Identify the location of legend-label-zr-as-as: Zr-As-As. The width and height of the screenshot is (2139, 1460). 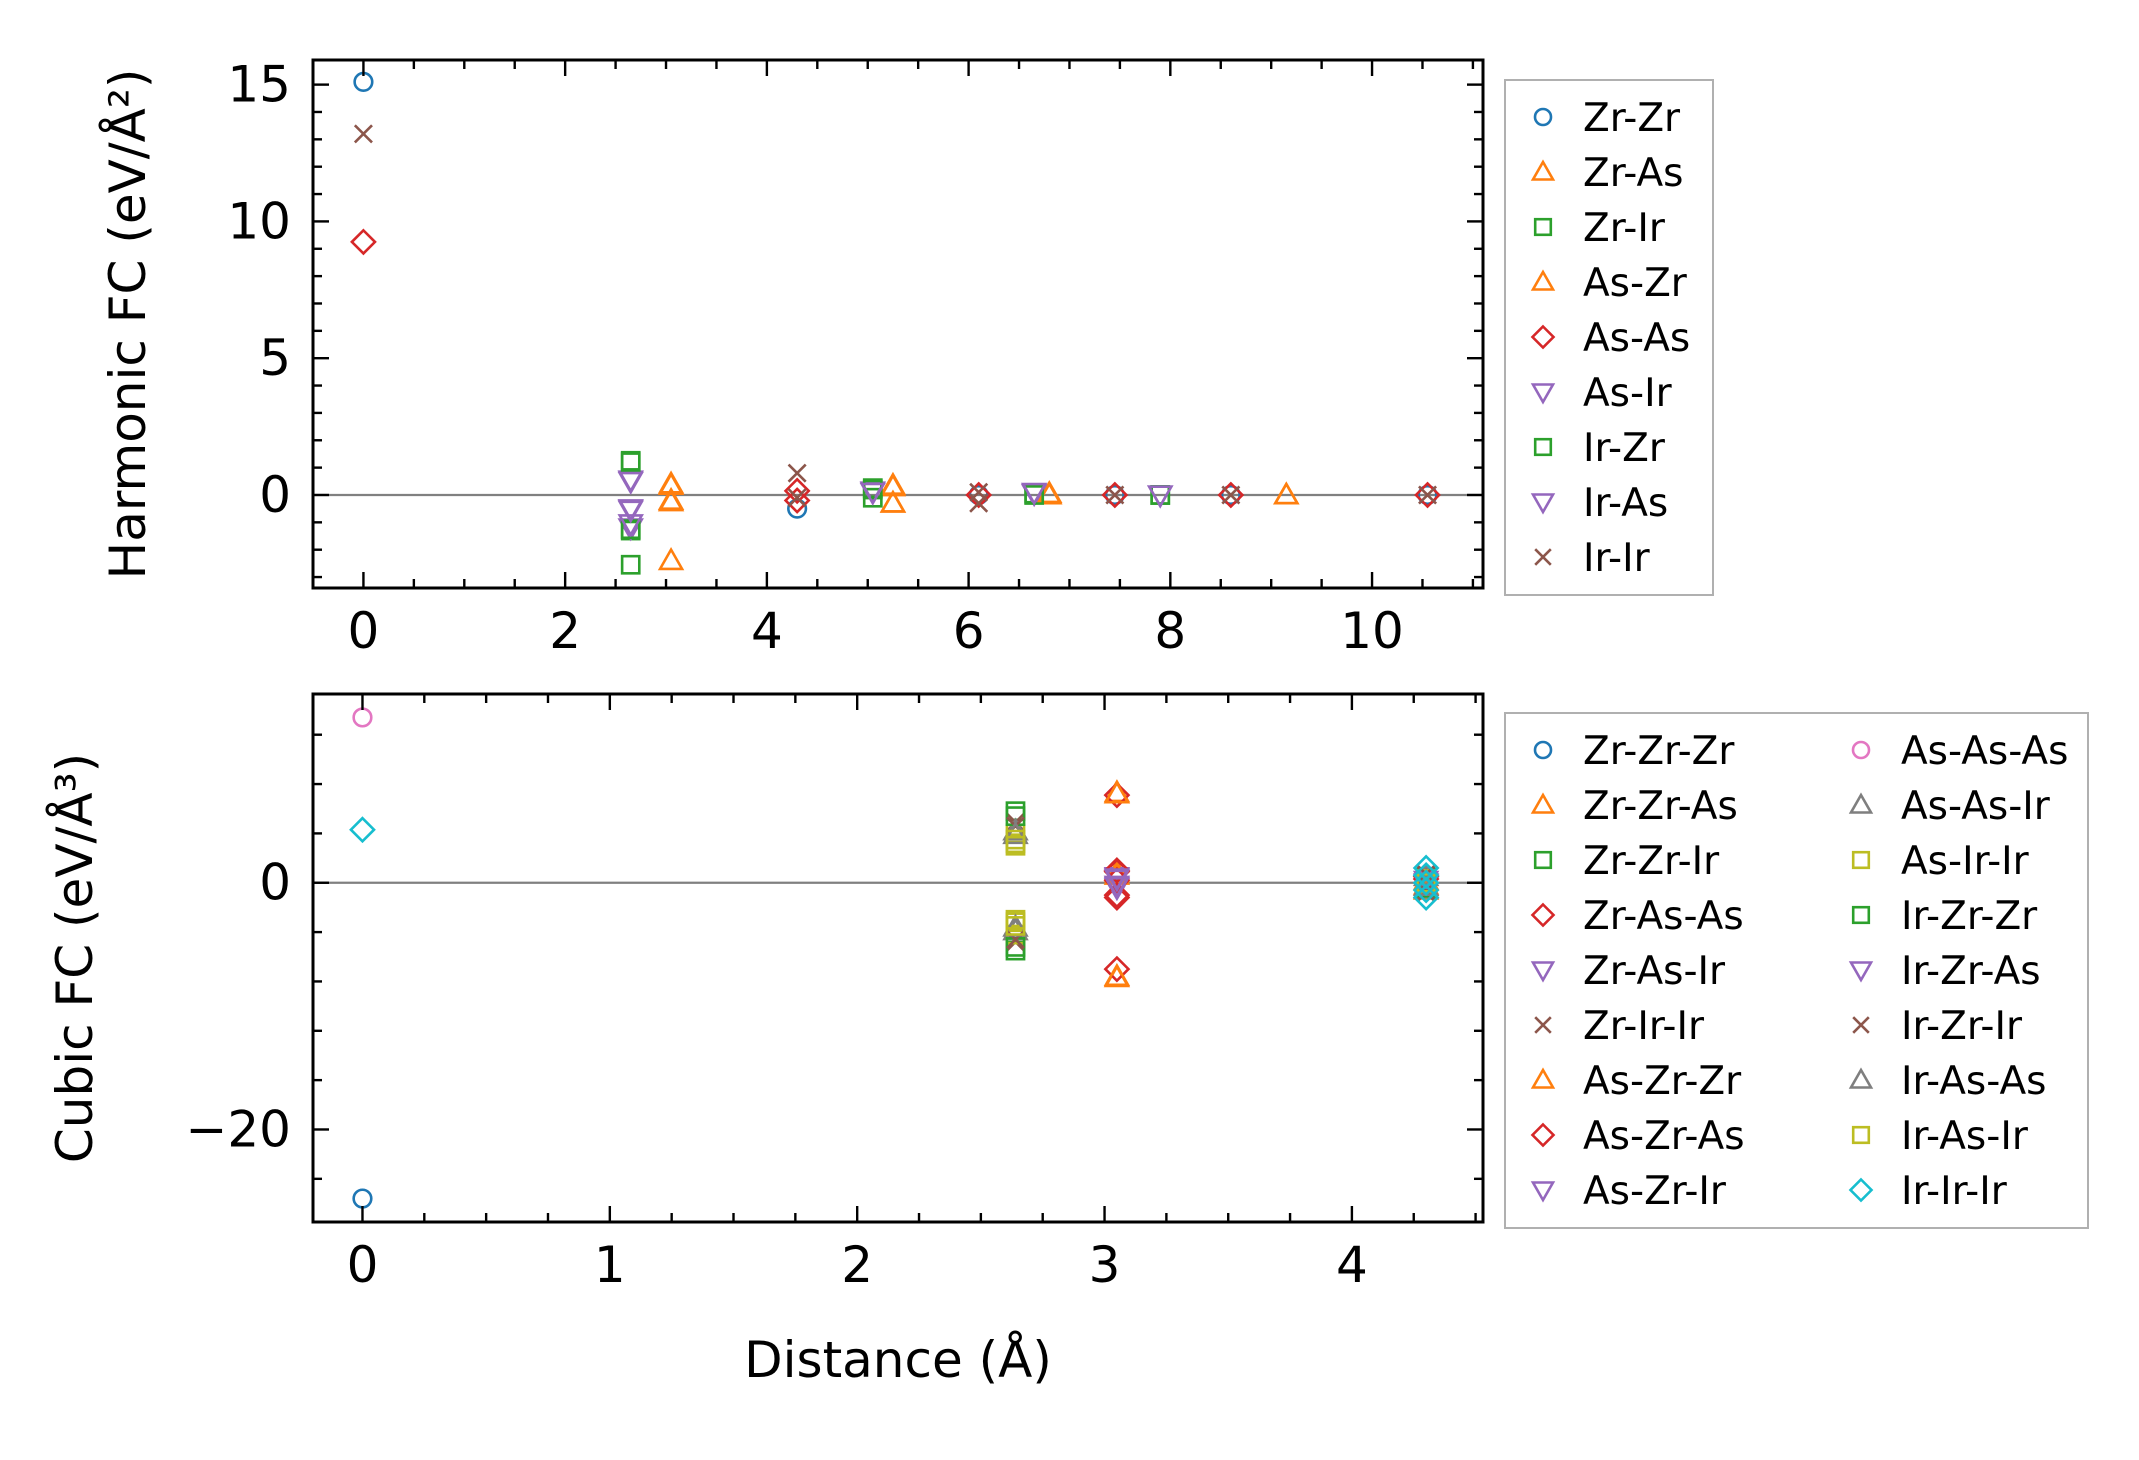
(1663, 916).